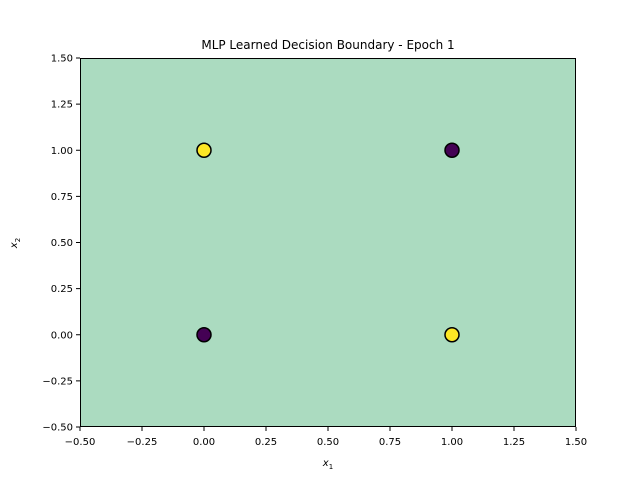 The width and height of the screenshot is (640, 480). What do you see at coordinates (328, 442) in the screenshot?
I see `x-tick-label: 0.50` at bounding box center [328, 442].